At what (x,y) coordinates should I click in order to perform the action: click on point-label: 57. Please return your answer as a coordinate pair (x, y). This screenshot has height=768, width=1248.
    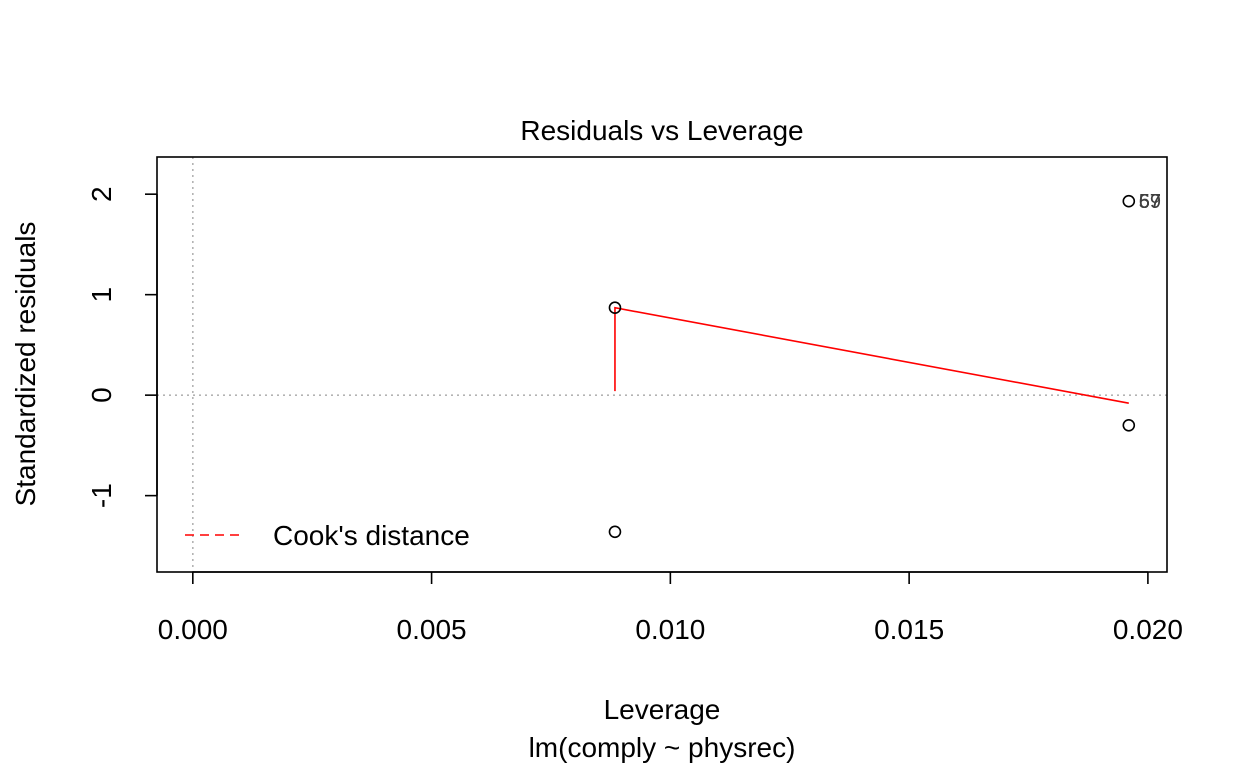
    Looking at the image, I should click on (1150, 202).